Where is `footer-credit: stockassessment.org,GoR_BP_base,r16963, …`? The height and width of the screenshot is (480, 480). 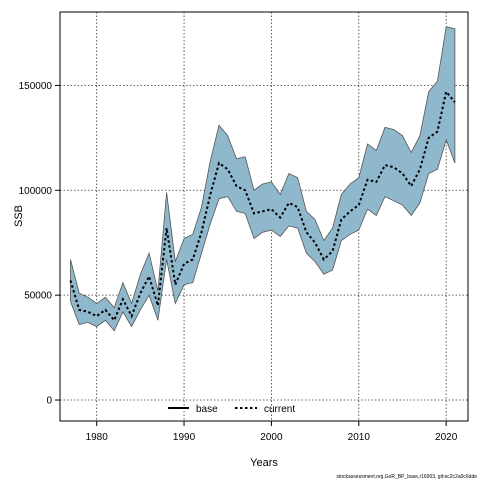
footer-credit: stockassessment.org,GoR_BP_base,r16963, … is located at coordinates (406, 477).